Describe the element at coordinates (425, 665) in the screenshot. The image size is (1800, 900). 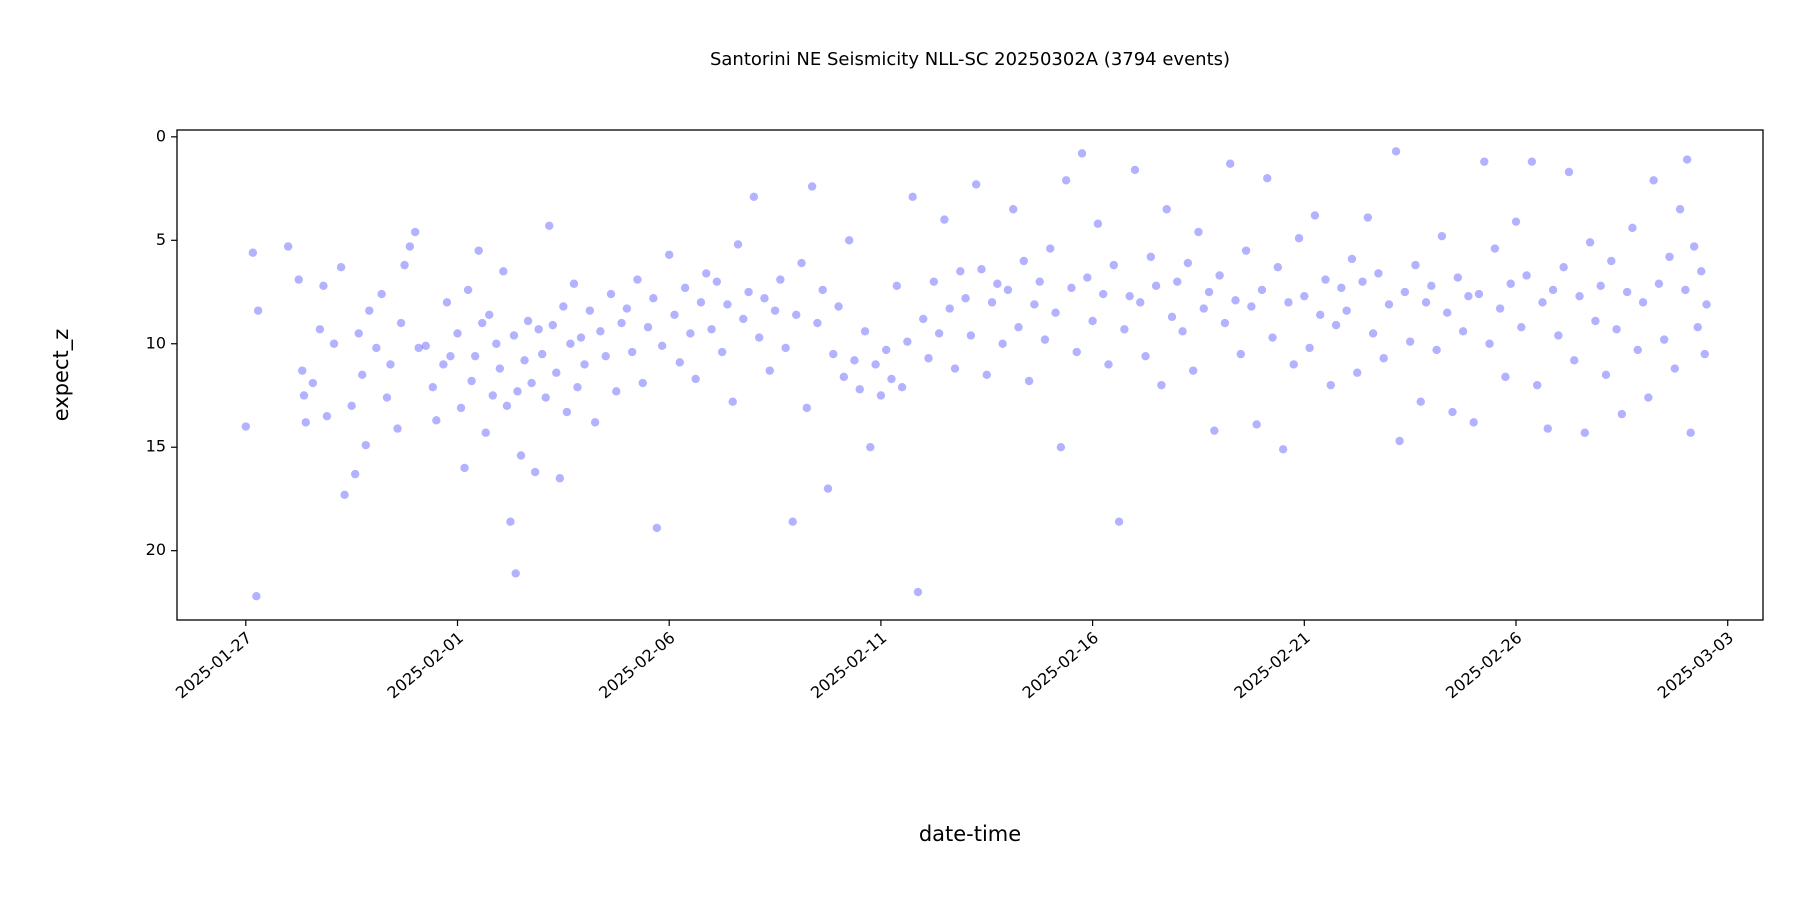
I see `x-tick-label: 2025-02-01` at that location.